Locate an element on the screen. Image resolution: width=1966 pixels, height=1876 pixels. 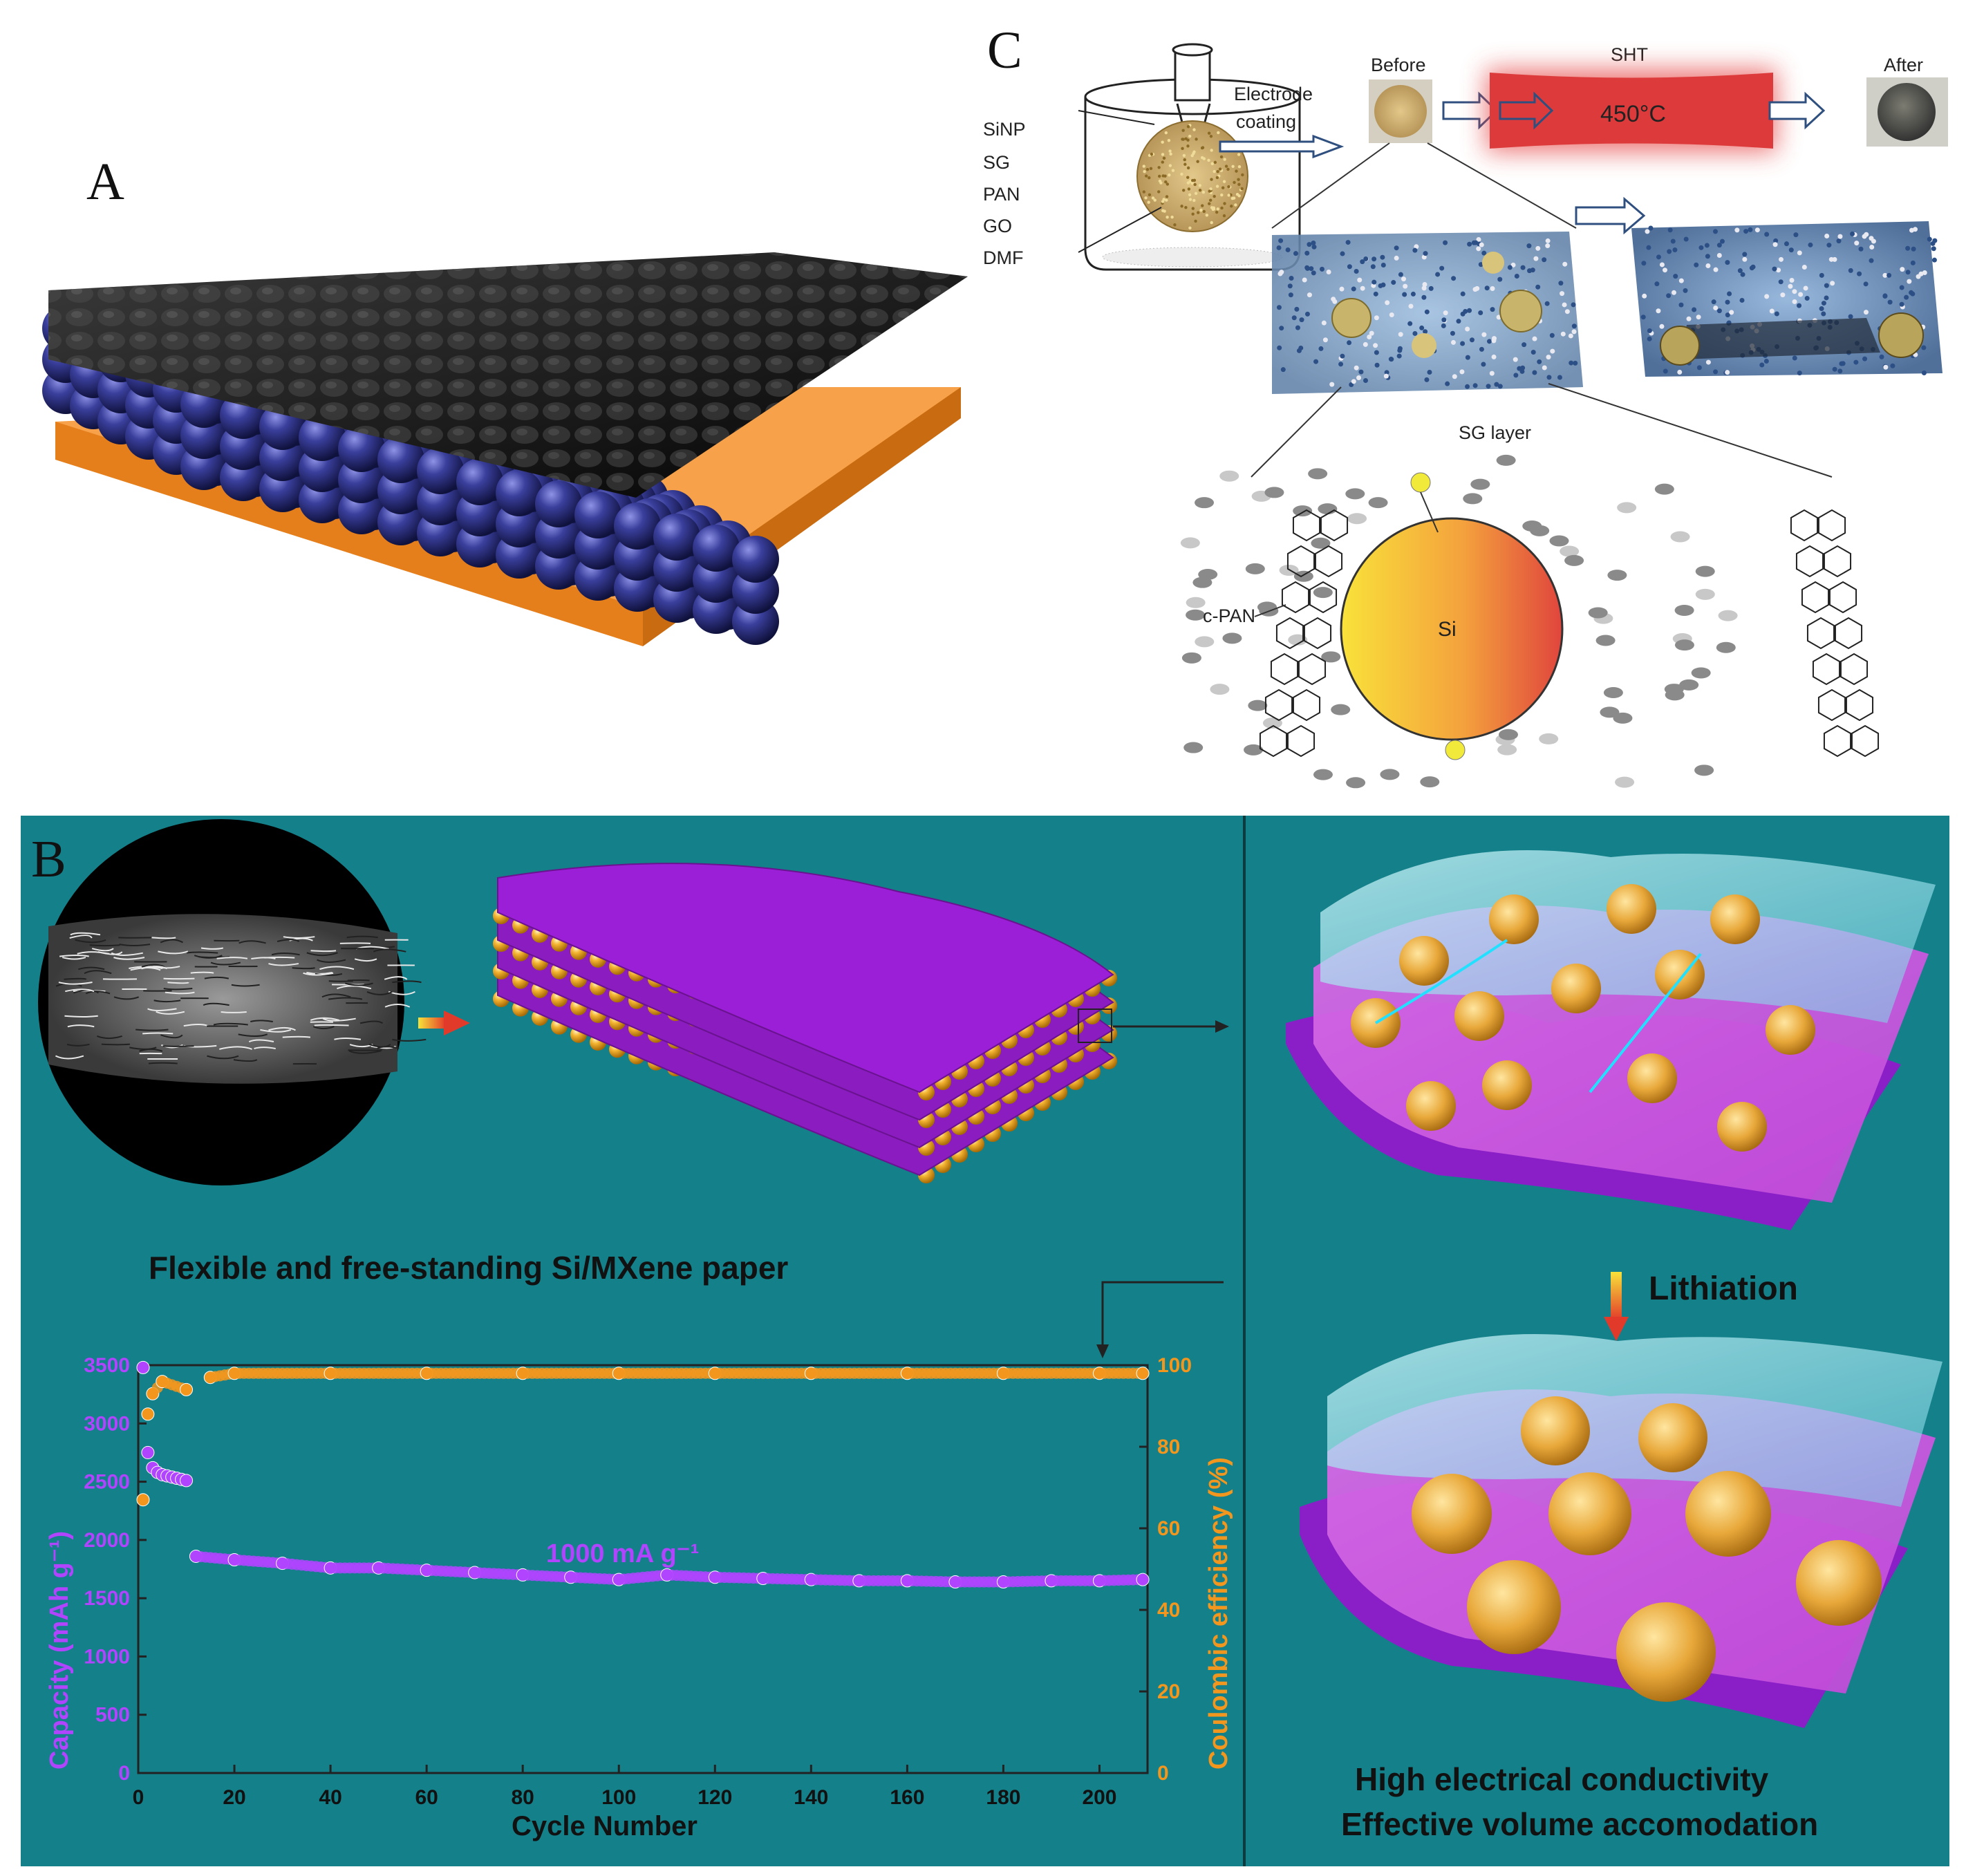
lithiated-si-particle is located at coordinates (1839, 1583).